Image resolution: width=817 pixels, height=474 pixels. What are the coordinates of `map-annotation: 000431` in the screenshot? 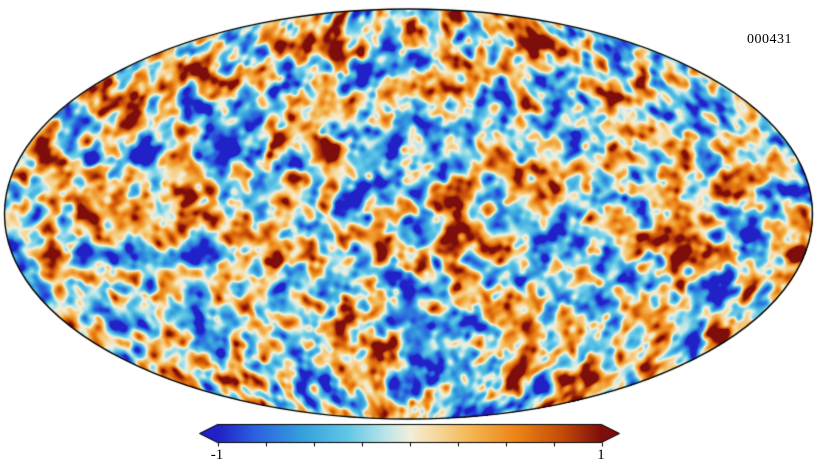 It's located at (769, 39).